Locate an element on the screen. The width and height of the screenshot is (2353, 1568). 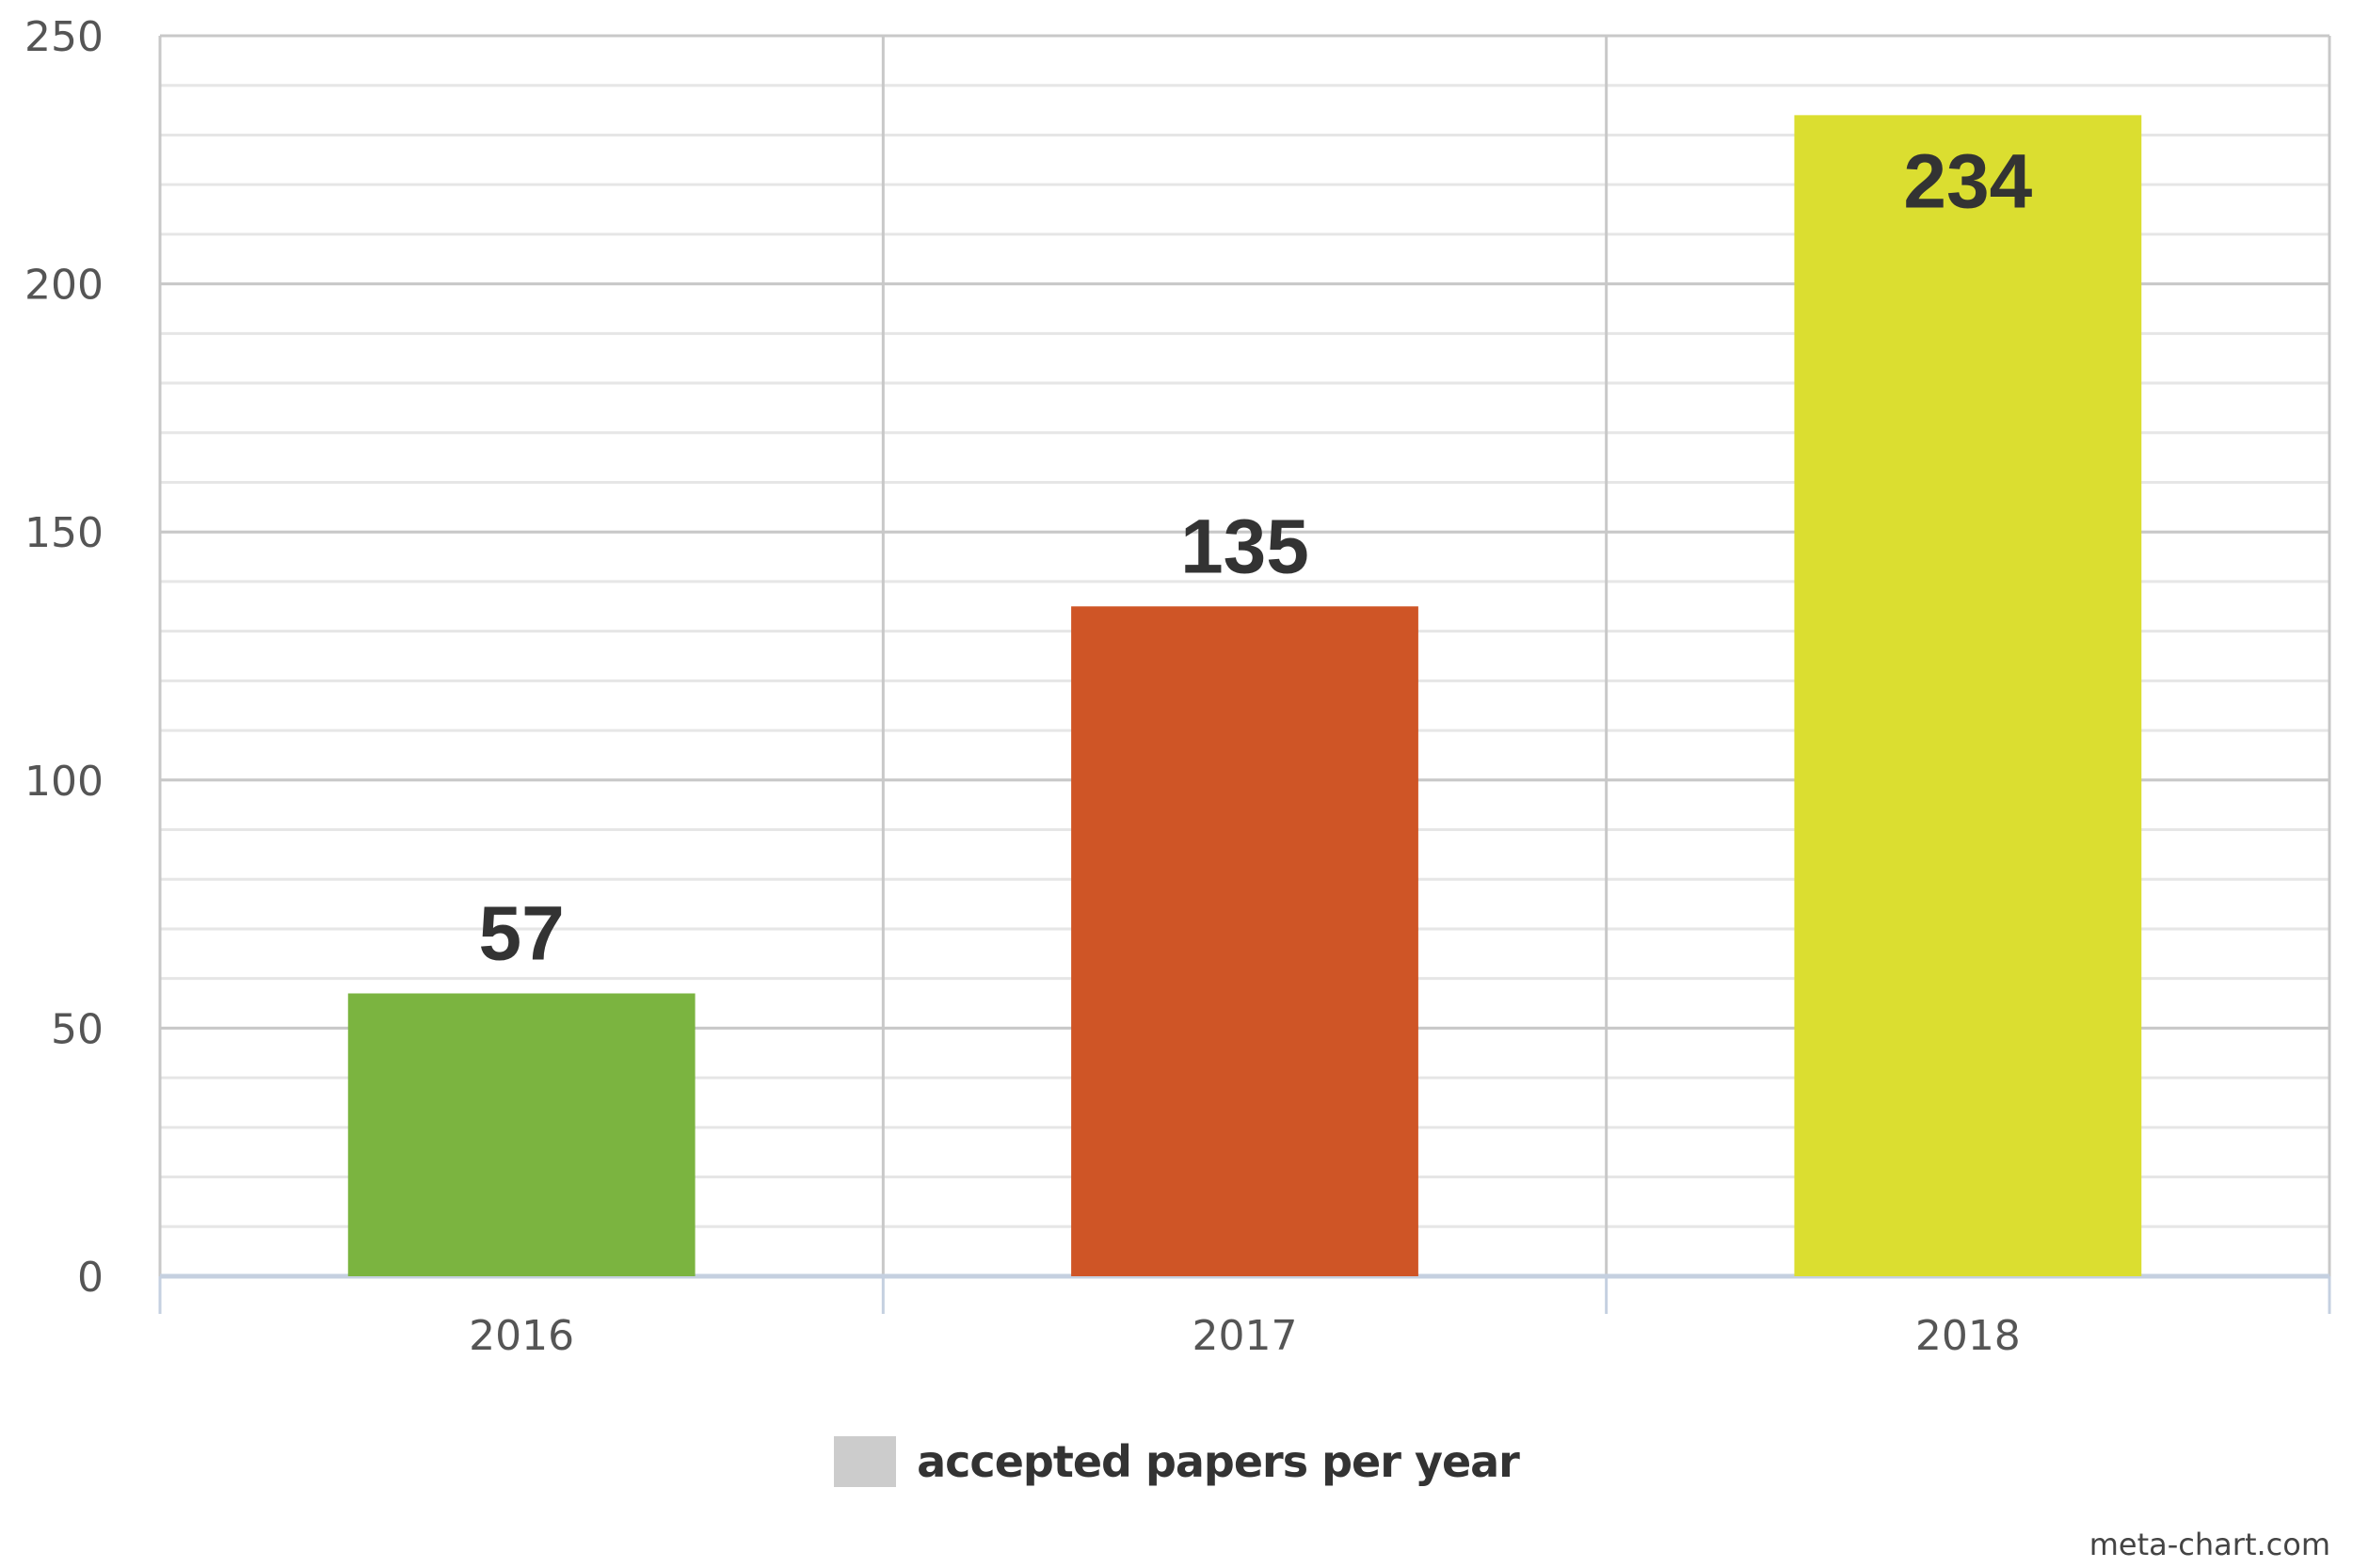
x-tick-label: 2018 is located at coordinates (1968, 1336).